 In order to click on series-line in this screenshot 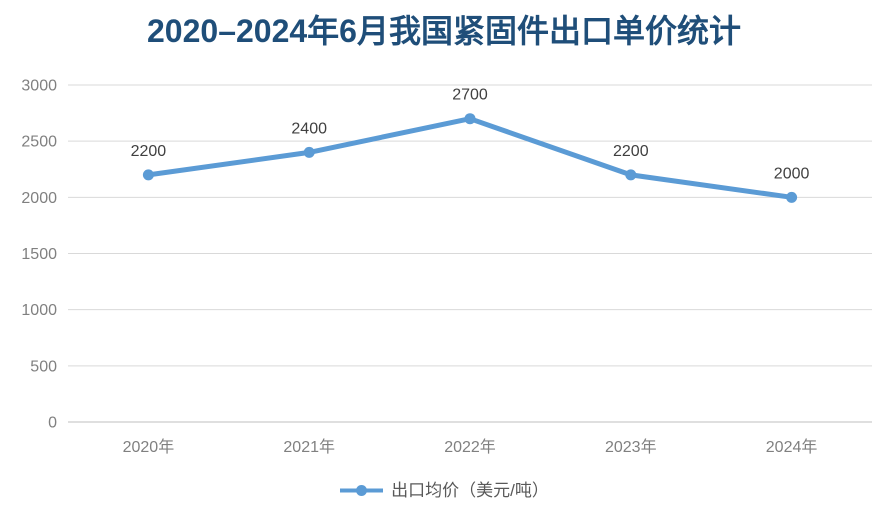, I will do `click(470, 158)`.